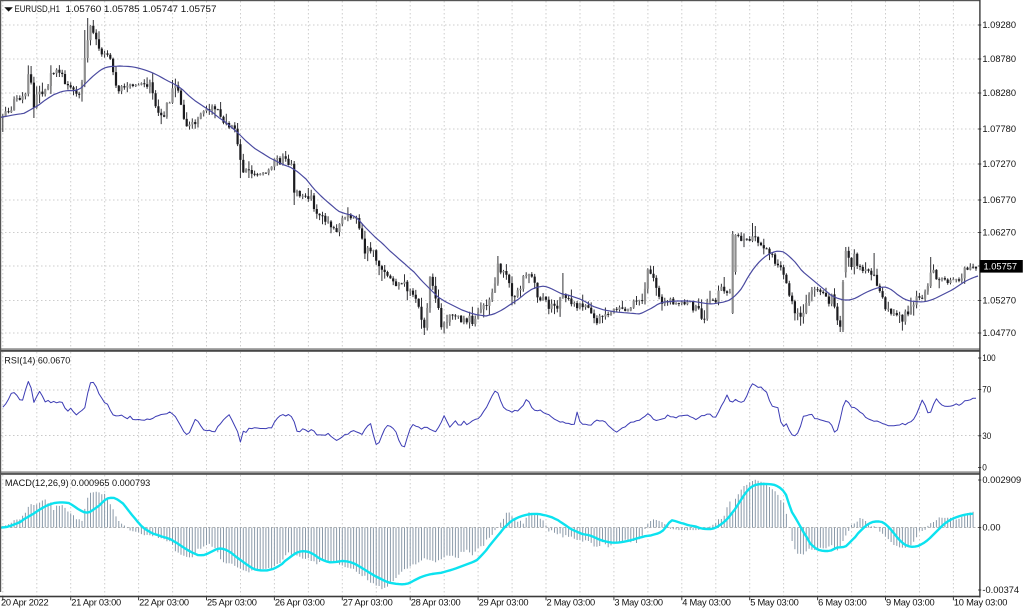  What do you see at coordinates (986, 436) in the screenshot?
I see `svg-text: 30` at bounding box center [986, 436].